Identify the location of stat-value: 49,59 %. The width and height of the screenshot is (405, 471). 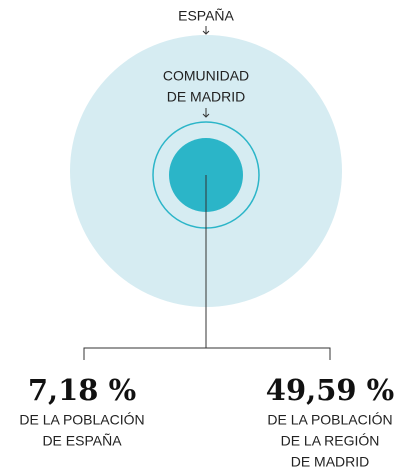
(330, 390).